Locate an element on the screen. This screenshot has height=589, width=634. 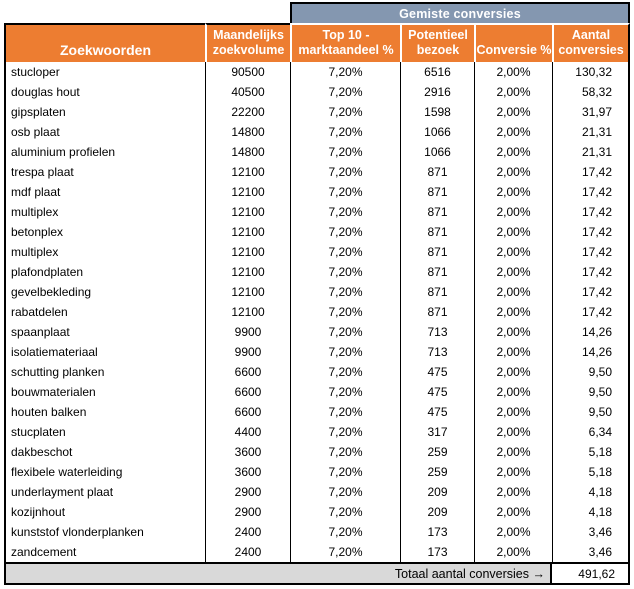
cell-keyword: stucloper is located at coordinates (104, 72).